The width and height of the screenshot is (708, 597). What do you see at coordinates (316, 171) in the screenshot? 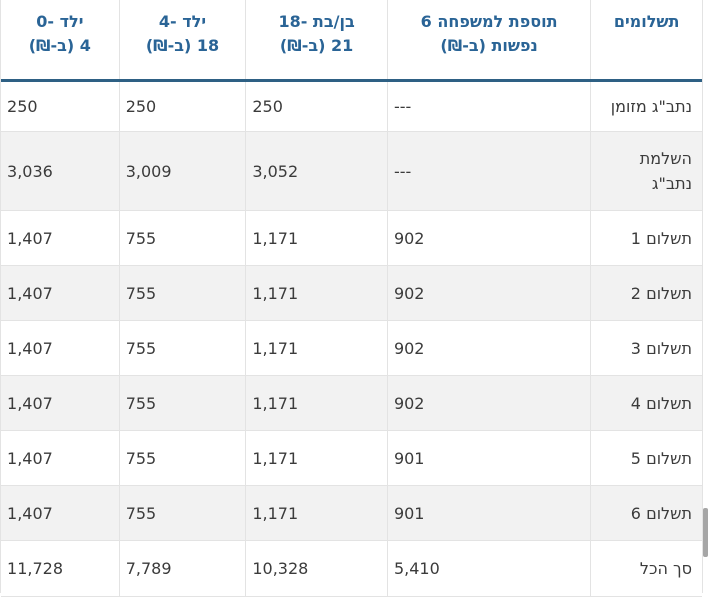
I see `cell-teen-18-21: 3,052` at bounding box center [316, 171].